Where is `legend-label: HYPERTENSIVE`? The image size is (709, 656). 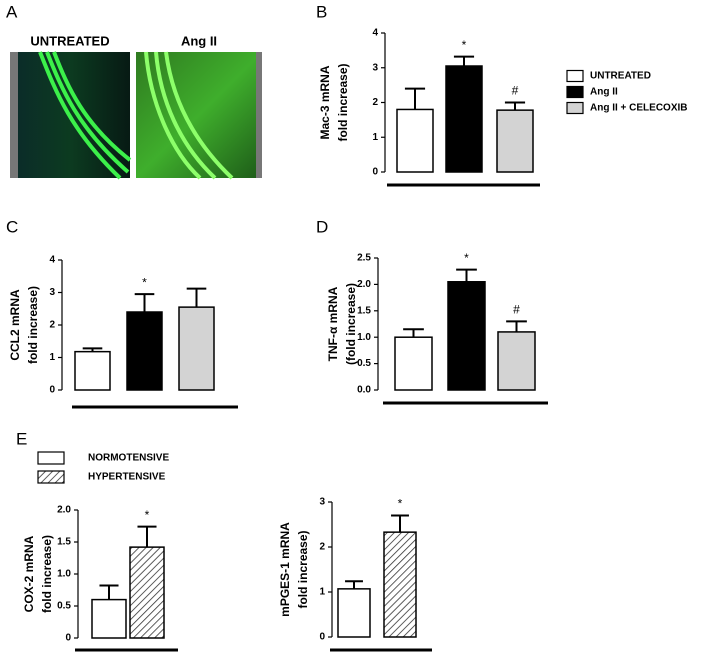 legend-label: HYPERTENSIVE is located at coordinates (127, 477).